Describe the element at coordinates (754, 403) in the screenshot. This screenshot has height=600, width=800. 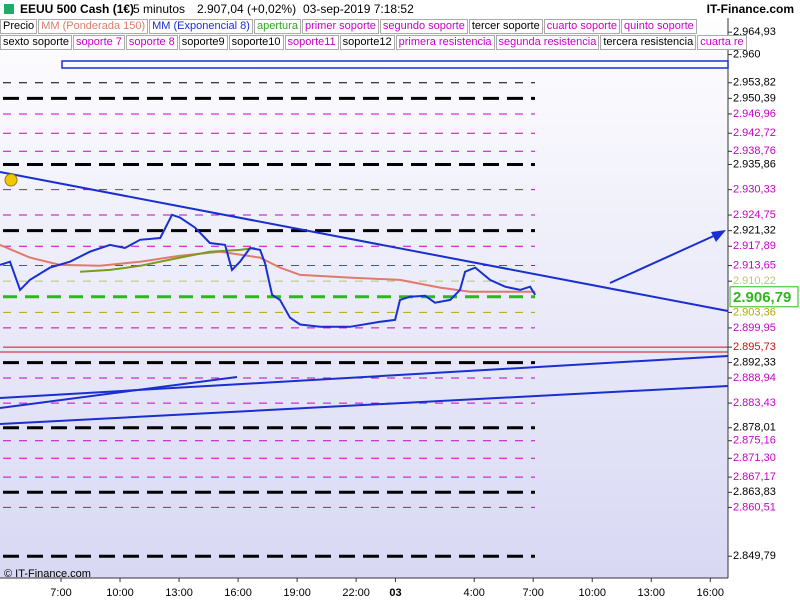
I see `y-tick-label: 2.883,43` at that location.